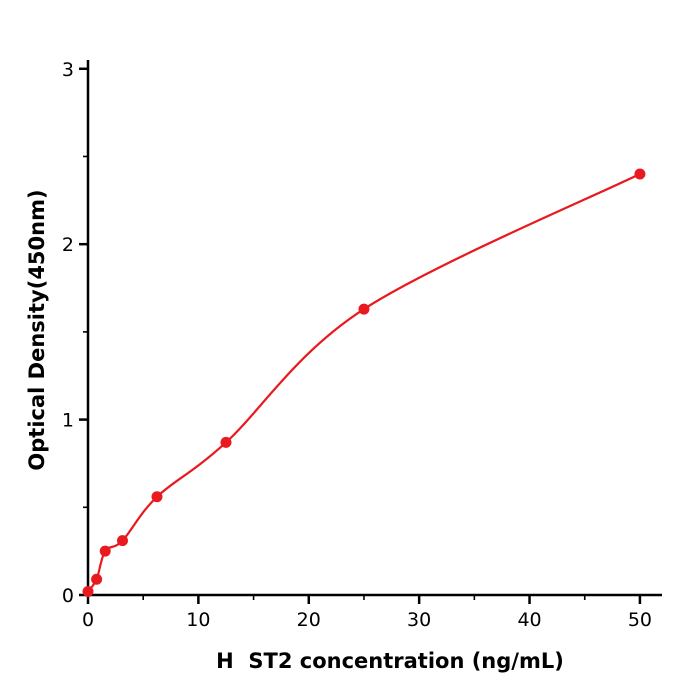 The width and height of the screenshot is (700, 700). I want to click on y-tick-label: 1, so click(68, 421).